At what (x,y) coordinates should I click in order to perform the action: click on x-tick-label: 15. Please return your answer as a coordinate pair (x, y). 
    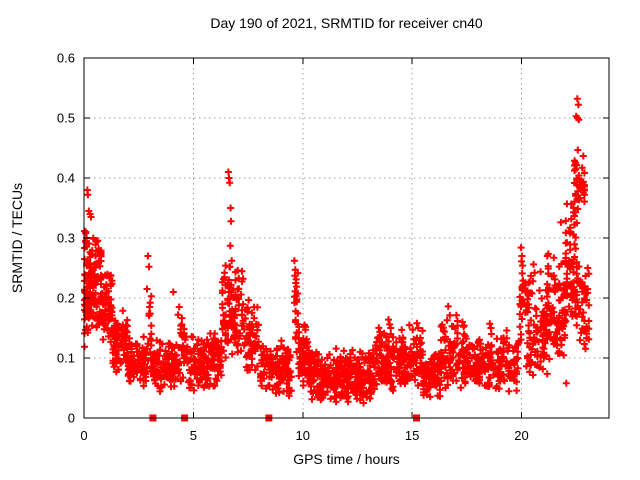
    Looking at the image, I should click on (412, 435).